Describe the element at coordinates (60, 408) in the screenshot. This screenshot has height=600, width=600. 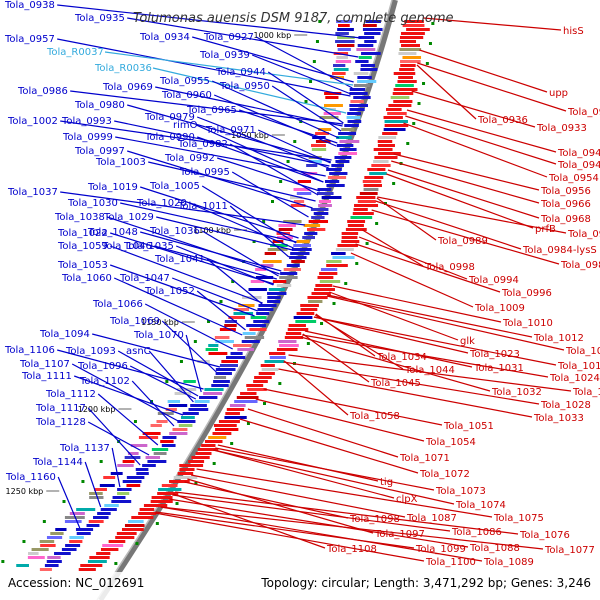
I see `gene-label-left: Tola_1117` at that location.